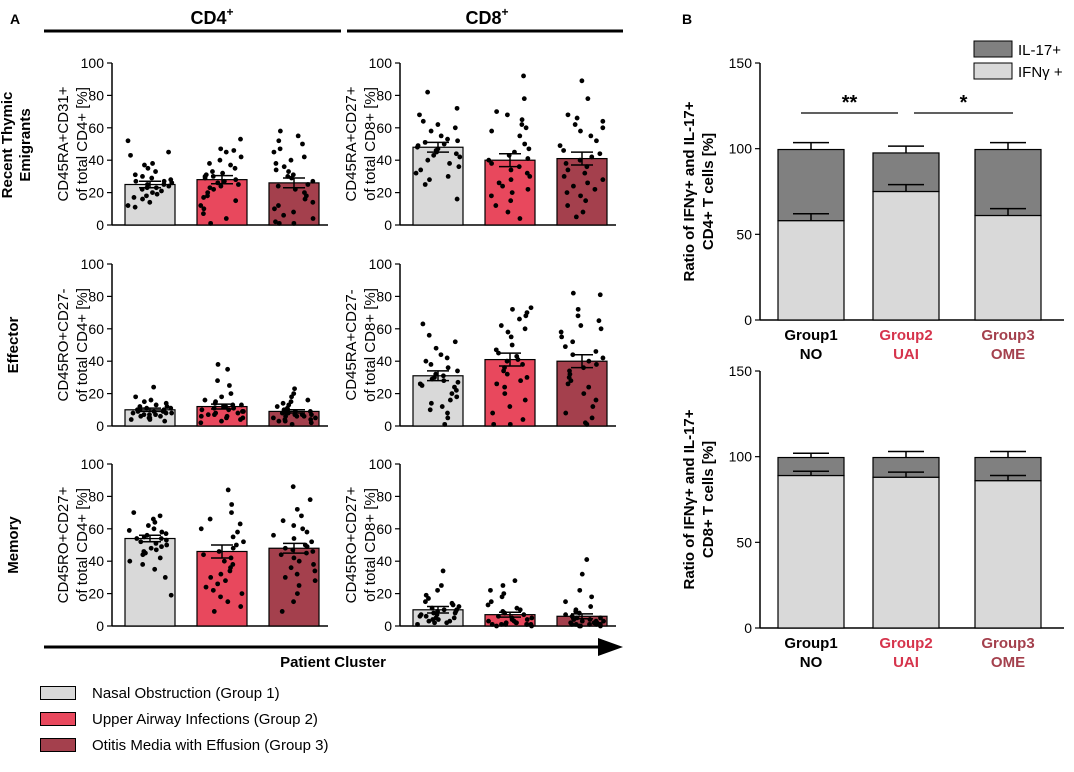 The height and width of the screenshot is (772, 1074). Describe the element at coordinates (741, 63) in the screenshot. I see `b-cd4-ytick-label: 150` at that location.